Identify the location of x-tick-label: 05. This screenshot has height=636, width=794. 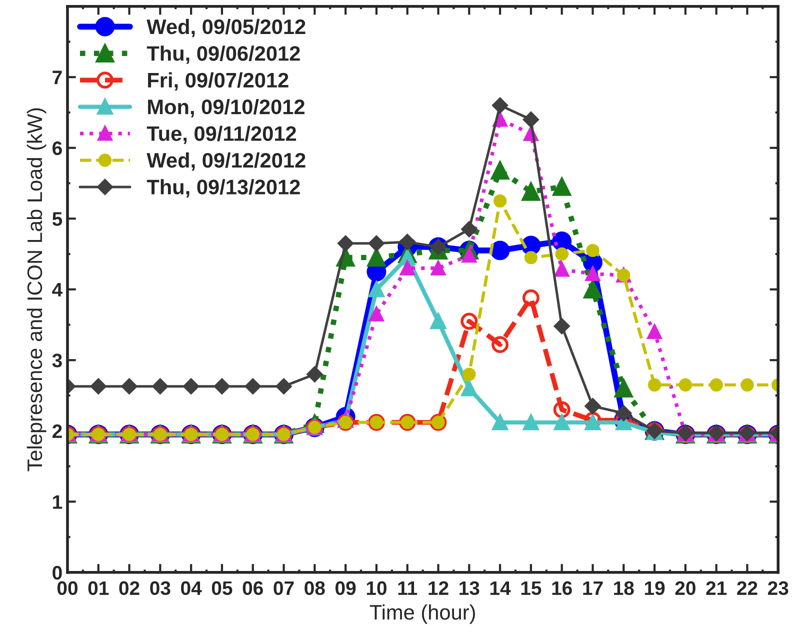
(222, 588).